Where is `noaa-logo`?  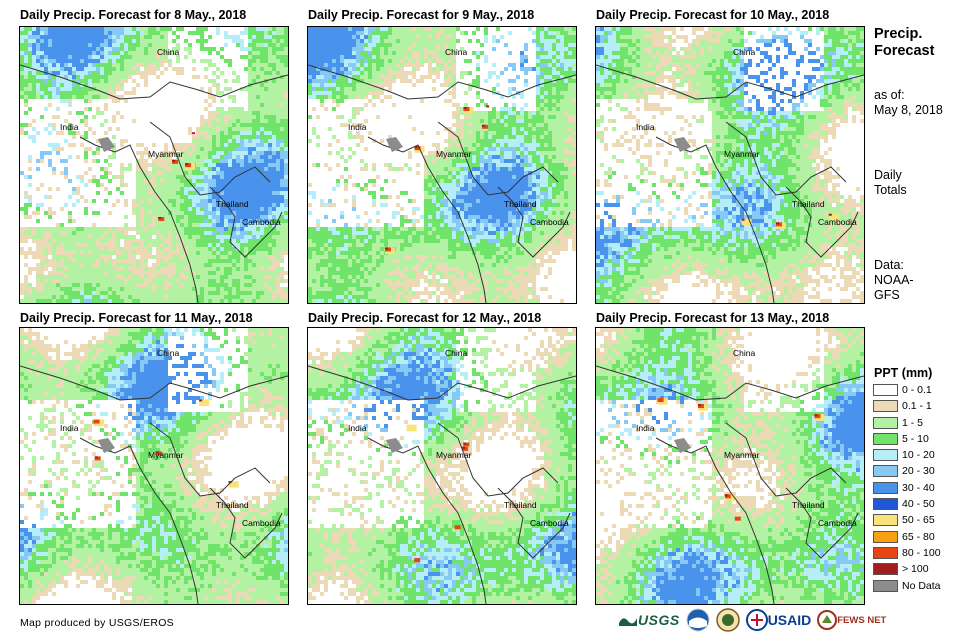
noaa-logo is located at coordinates (698, 620).